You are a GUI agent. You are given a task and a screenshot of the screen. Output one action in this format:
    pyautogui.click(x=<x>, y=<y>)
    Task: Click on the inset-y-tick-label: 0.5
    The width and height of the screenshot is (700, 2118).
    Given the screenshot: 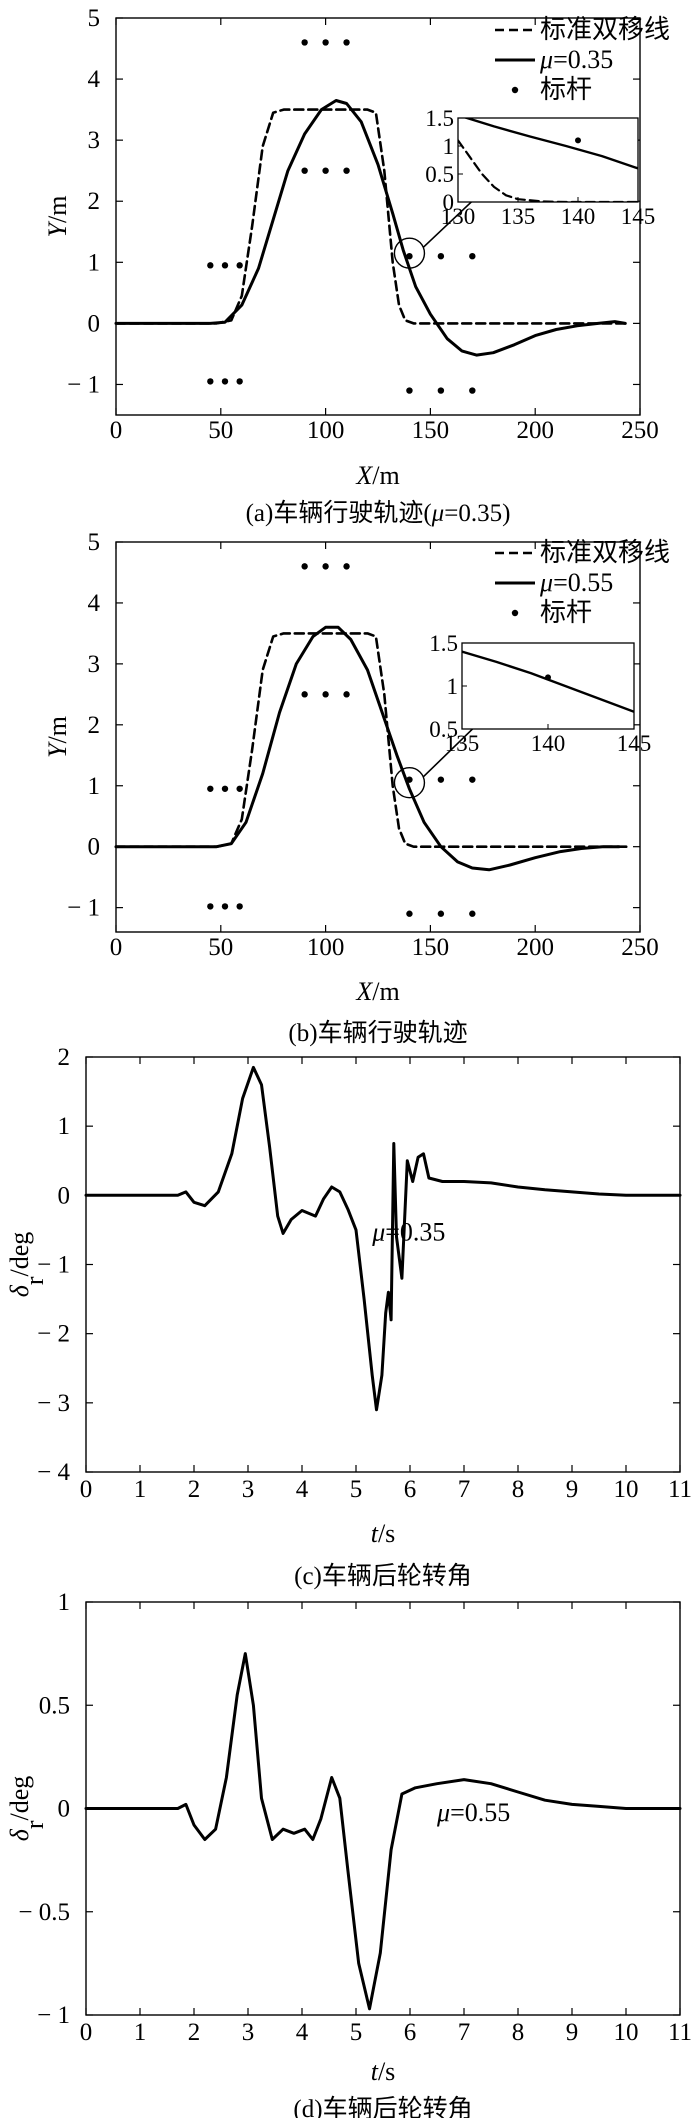 What is the action you would take?
    pyautogui.click(x=443, y=729)
    